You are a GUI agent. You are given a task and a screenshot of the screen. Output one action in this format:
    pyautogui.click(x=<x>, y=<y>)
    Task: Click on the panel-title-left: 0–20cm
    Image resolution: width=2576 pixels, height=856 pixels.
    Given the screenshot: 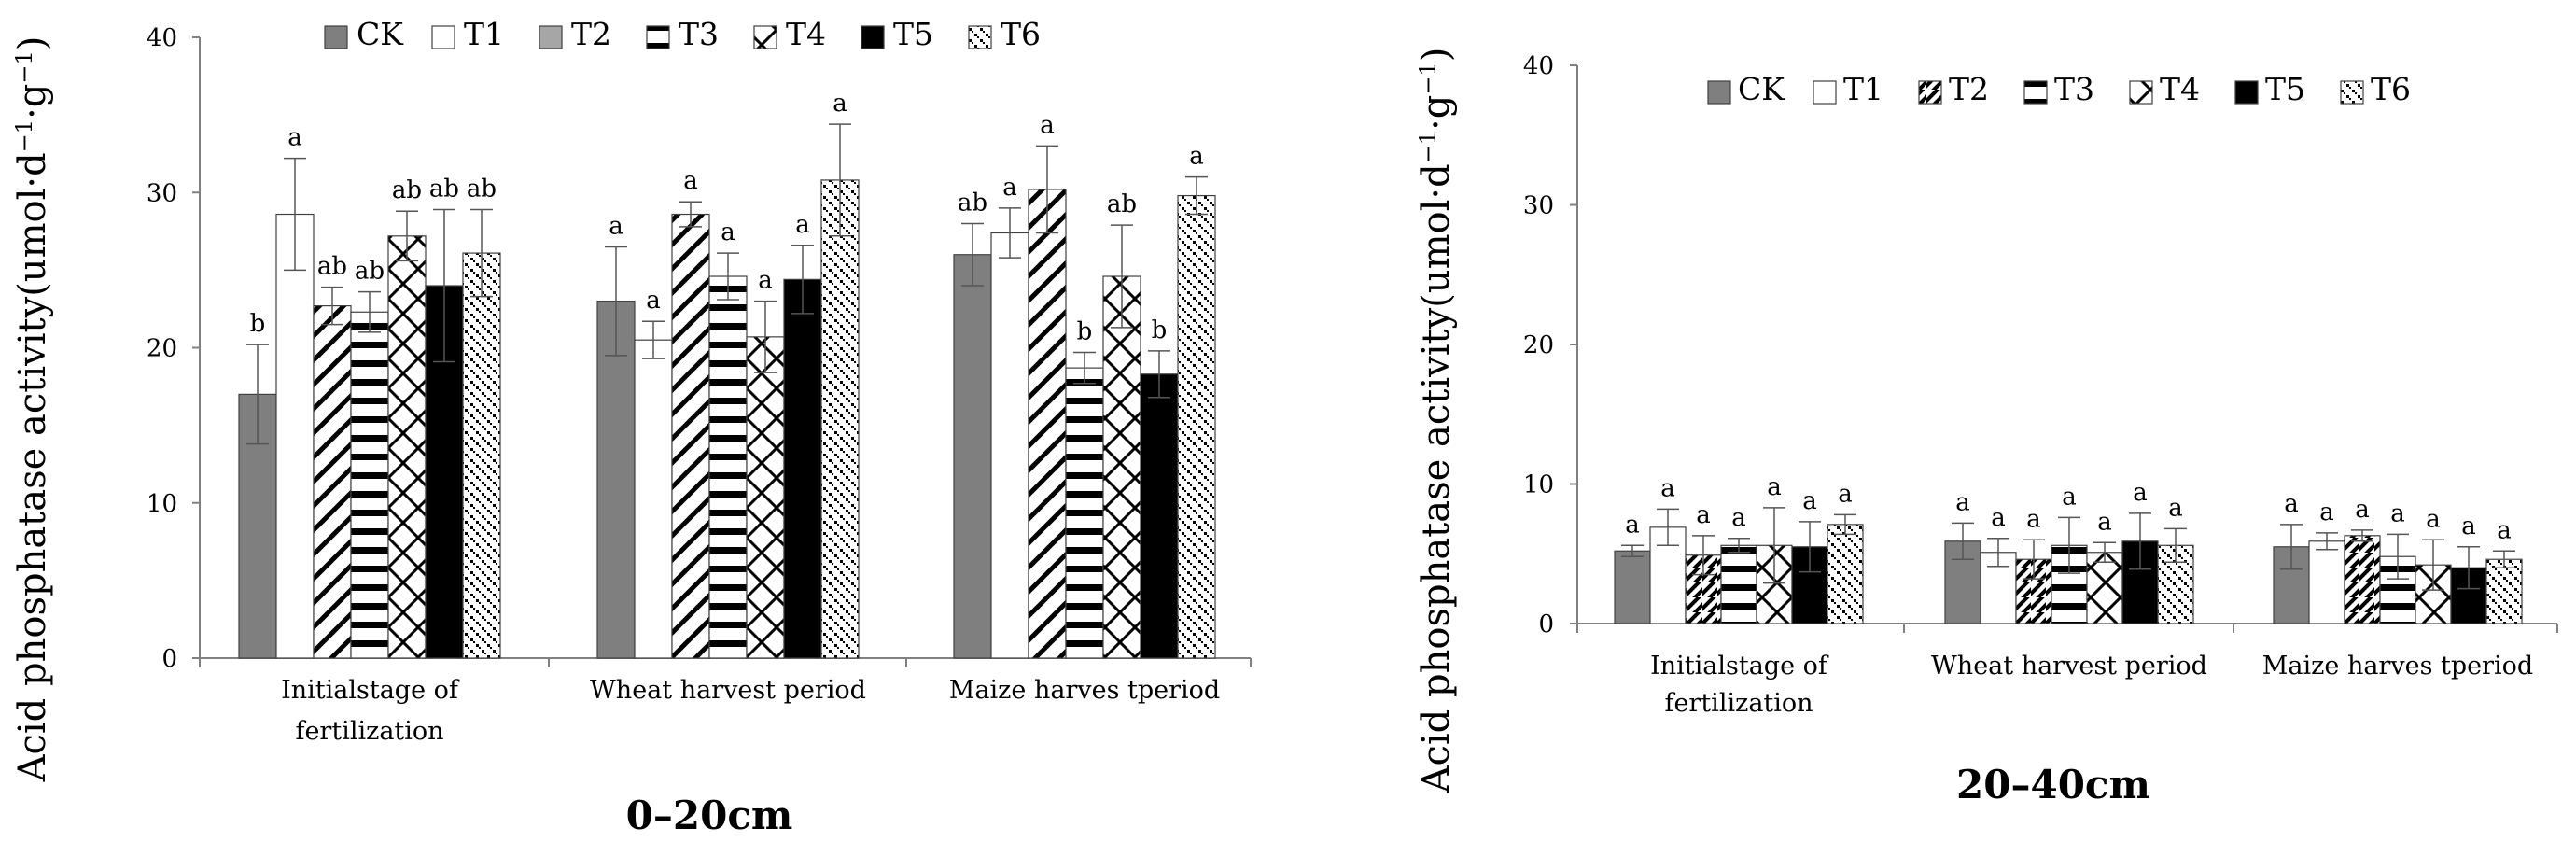 What is the action you would take?
    pyautogui.click(x=709, y=815)
    